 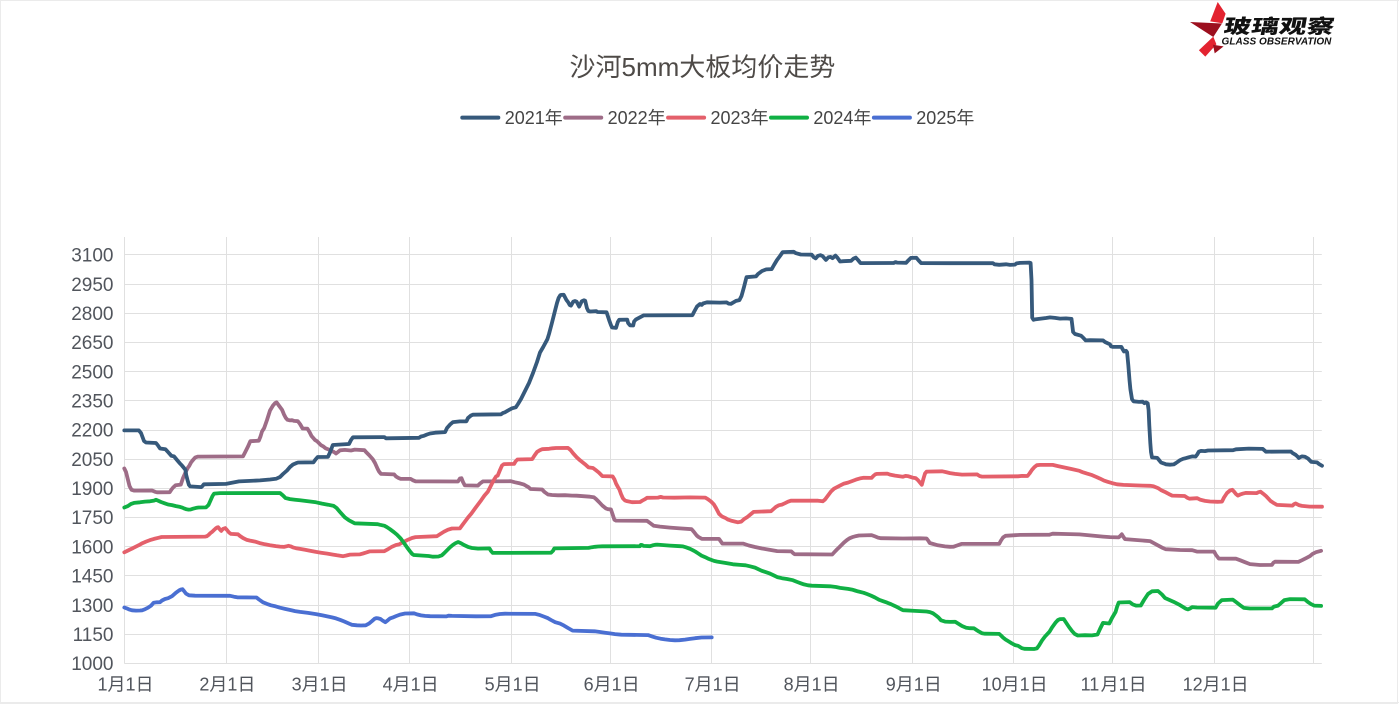 What do you see at coordinates (1277, 41) in the screenshot?
I see `svg-text: GLASS OBSERVATION` at bounding box center [1277, 41].